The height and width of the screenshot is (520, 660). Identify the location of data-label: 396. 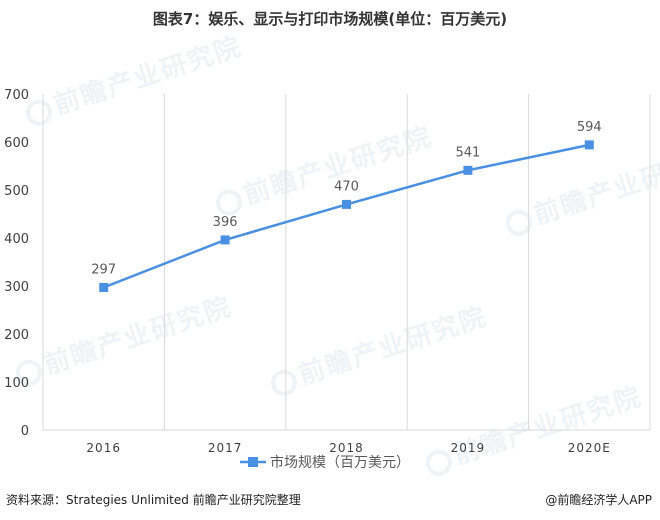
(225, 222).